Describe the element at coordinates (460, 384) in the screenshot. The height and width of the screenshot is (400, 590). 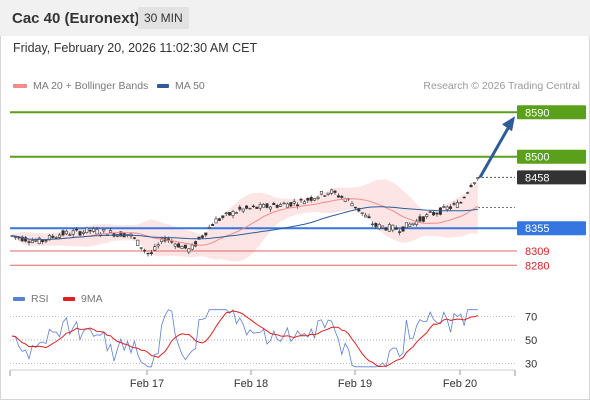
I see `x-tick-label: Feb 20` at that location.